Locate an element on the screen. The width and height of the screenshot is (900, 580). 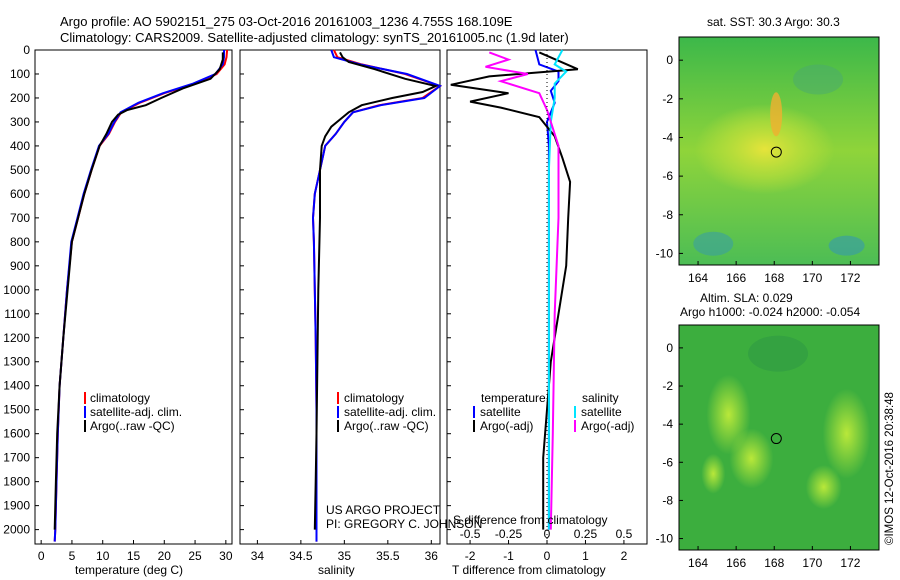
depth-tick-label: 1100 is located at coordinates (17, 314).